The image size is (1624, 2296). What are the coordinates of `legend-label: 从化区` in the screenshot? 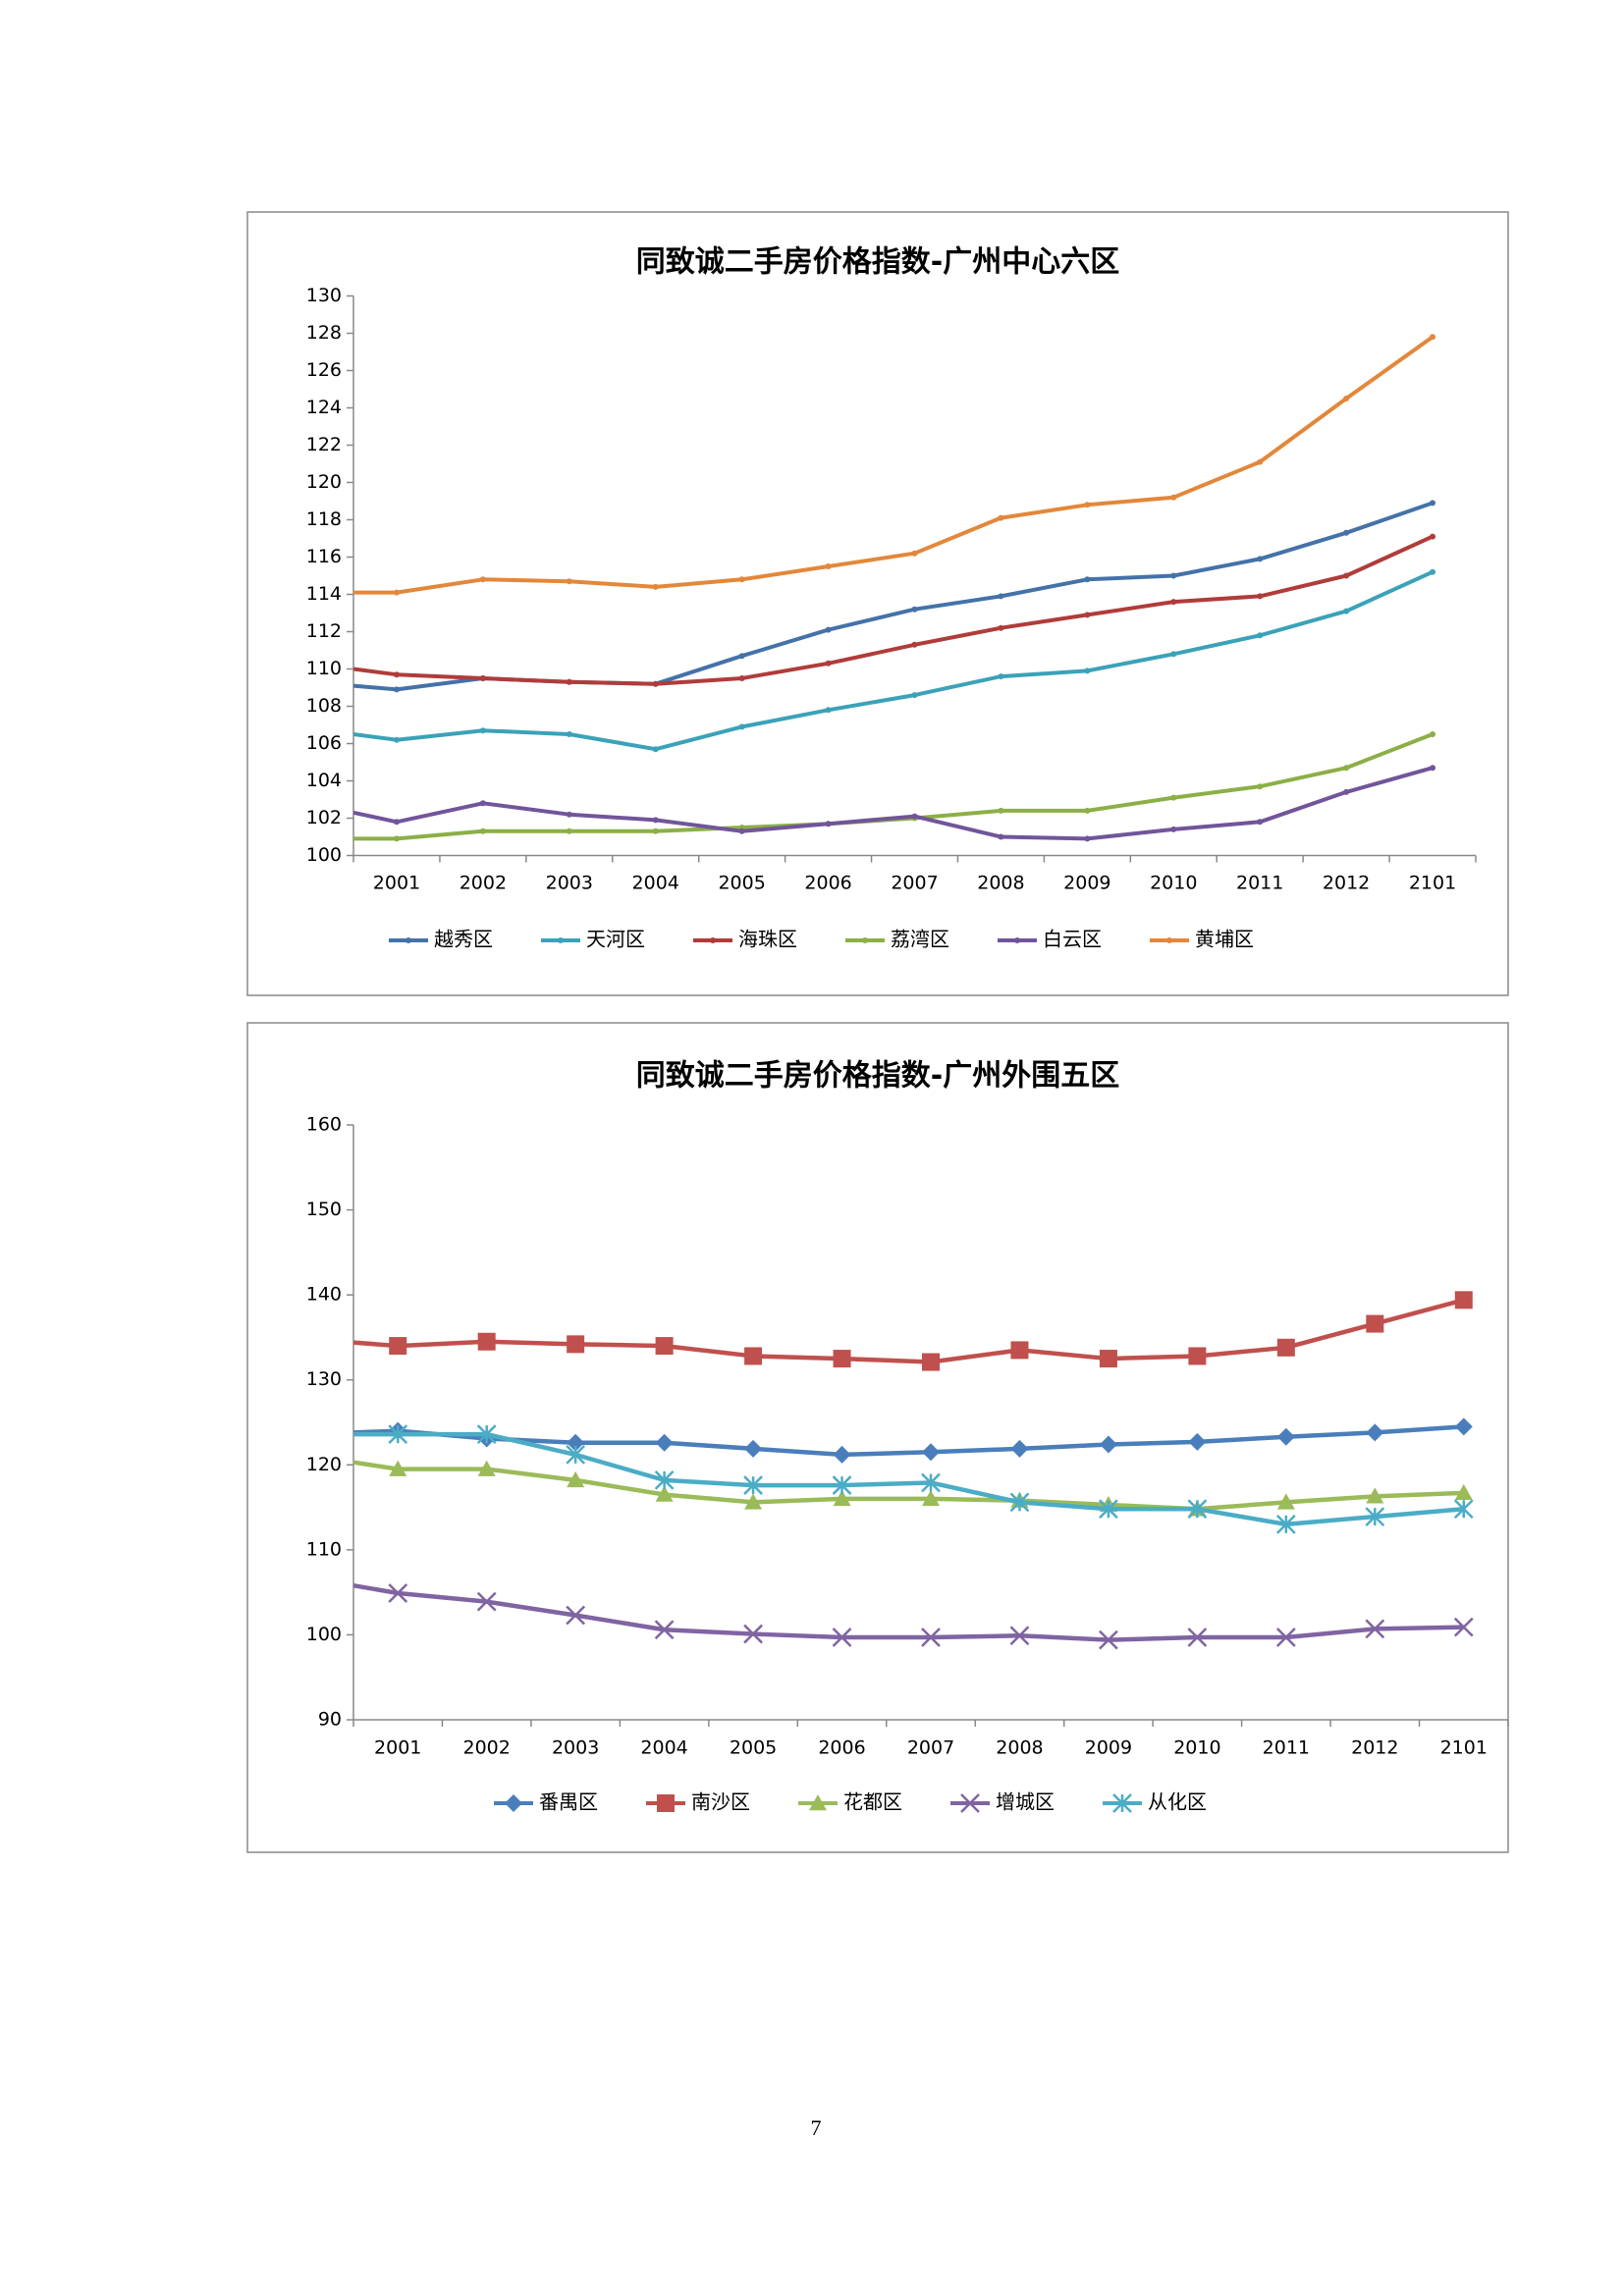 It's located at (1177, 1802).